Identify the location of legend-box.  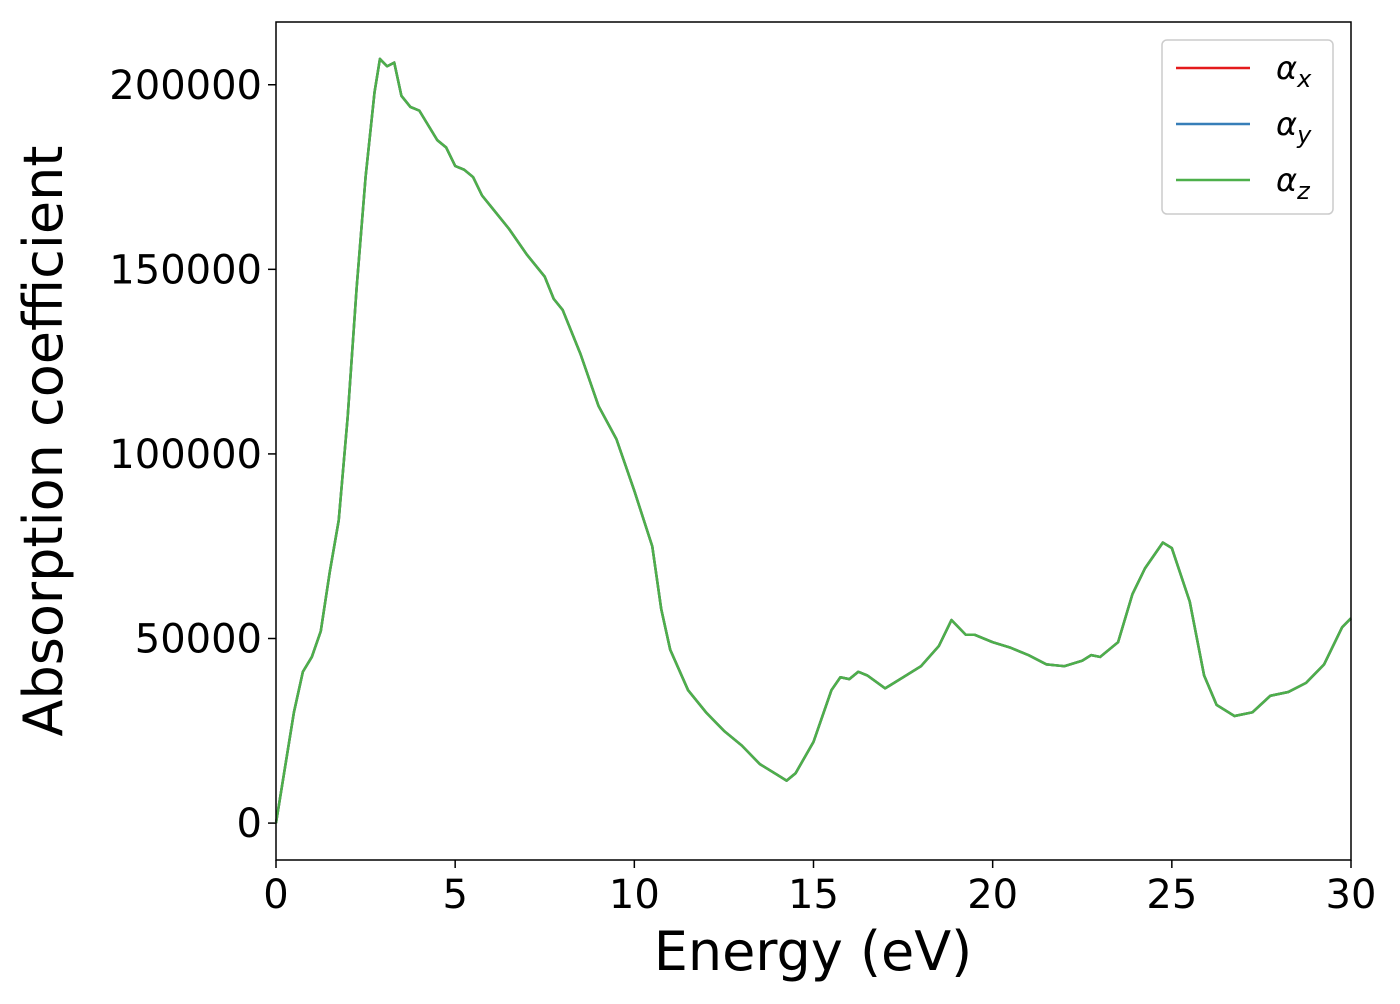
(1247, 127).